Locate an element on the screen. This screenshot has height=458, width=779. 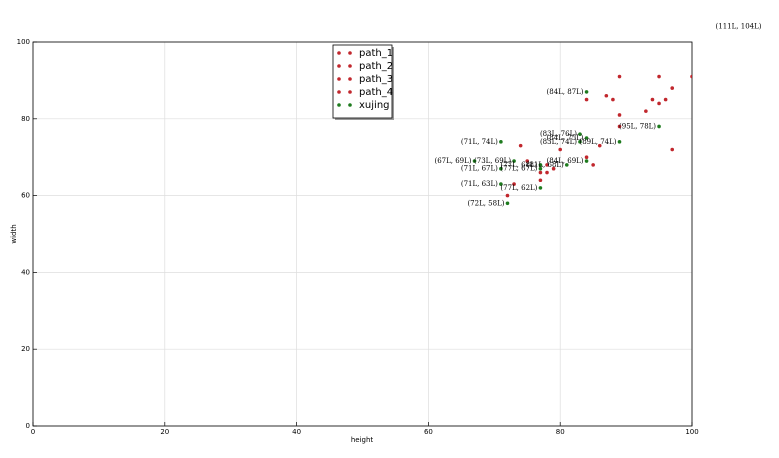
point-label: (73L, 69L) is located at coordinates (492, 161).